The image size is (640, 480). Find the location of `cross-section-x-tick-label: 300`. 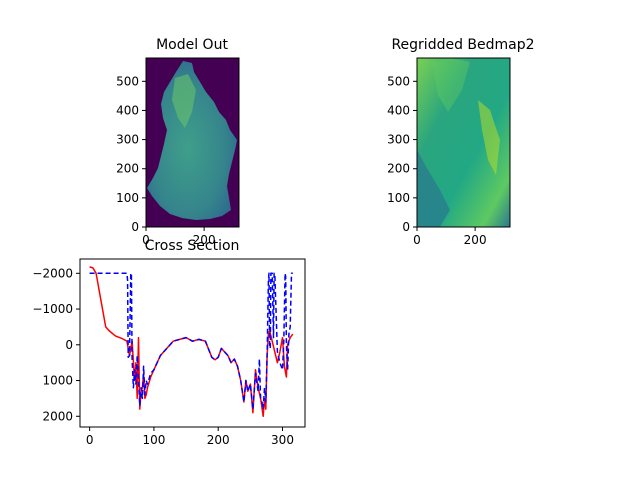

cross-section-x-tick-label: 300 is located at coordinates (282, 440).